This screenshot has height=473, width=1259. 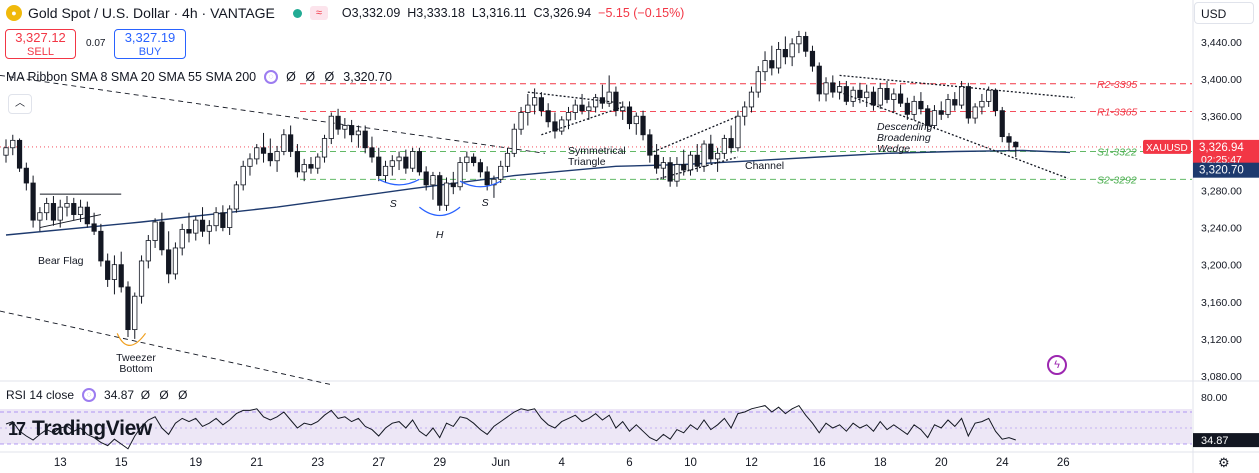 I want to click on collapse-chevron-icon: ︿, so click(x=20, y=104).